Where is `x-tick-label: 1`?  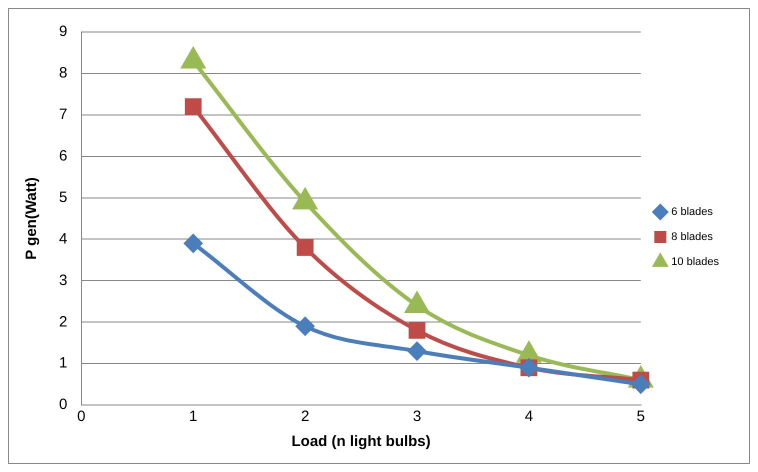
x-tick-label: 1 is located at coordinates (193, 417).